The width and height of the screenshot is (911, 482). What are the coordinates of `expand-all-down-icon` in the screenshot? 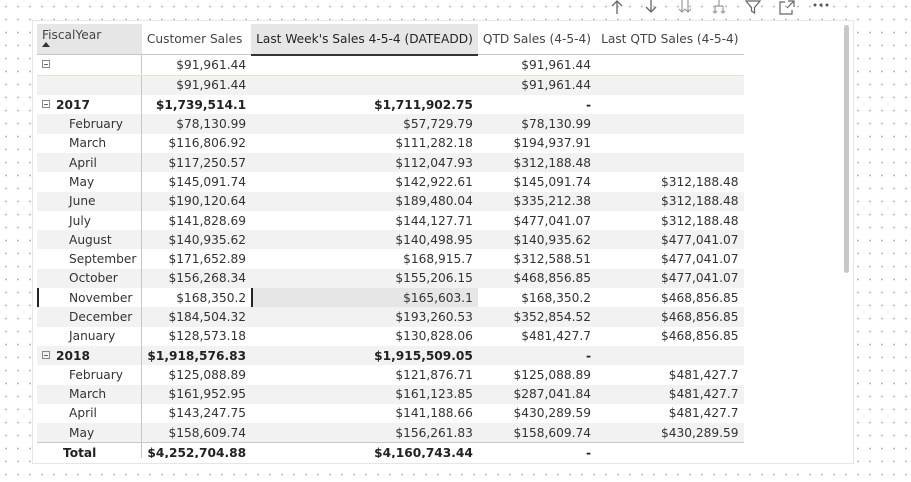 It's located at (685, 9).